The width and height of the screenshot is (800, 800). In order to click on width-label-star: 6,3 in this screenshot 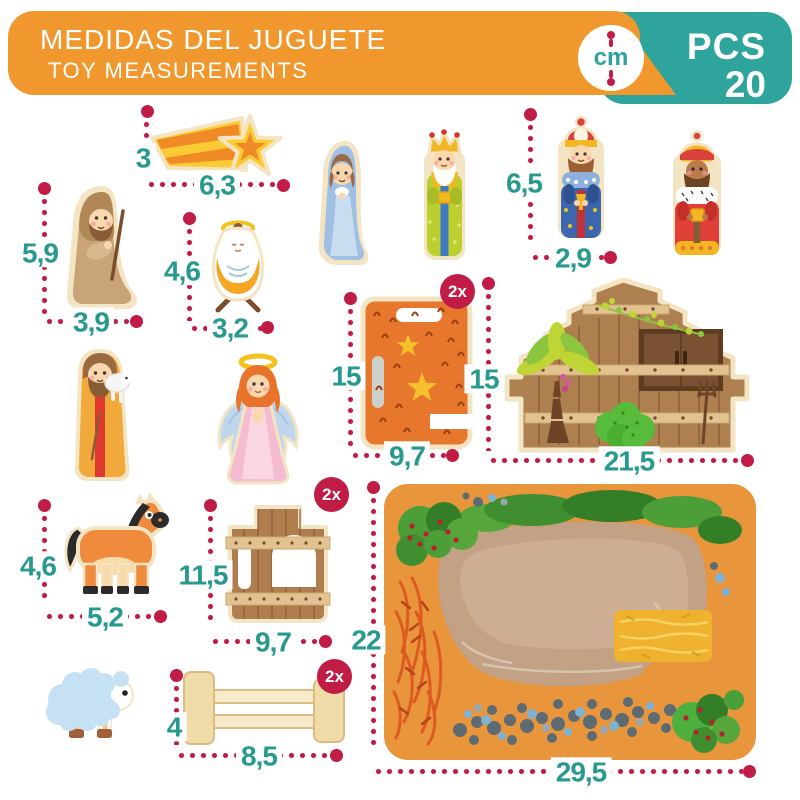, I will do `click(217, 185)`.